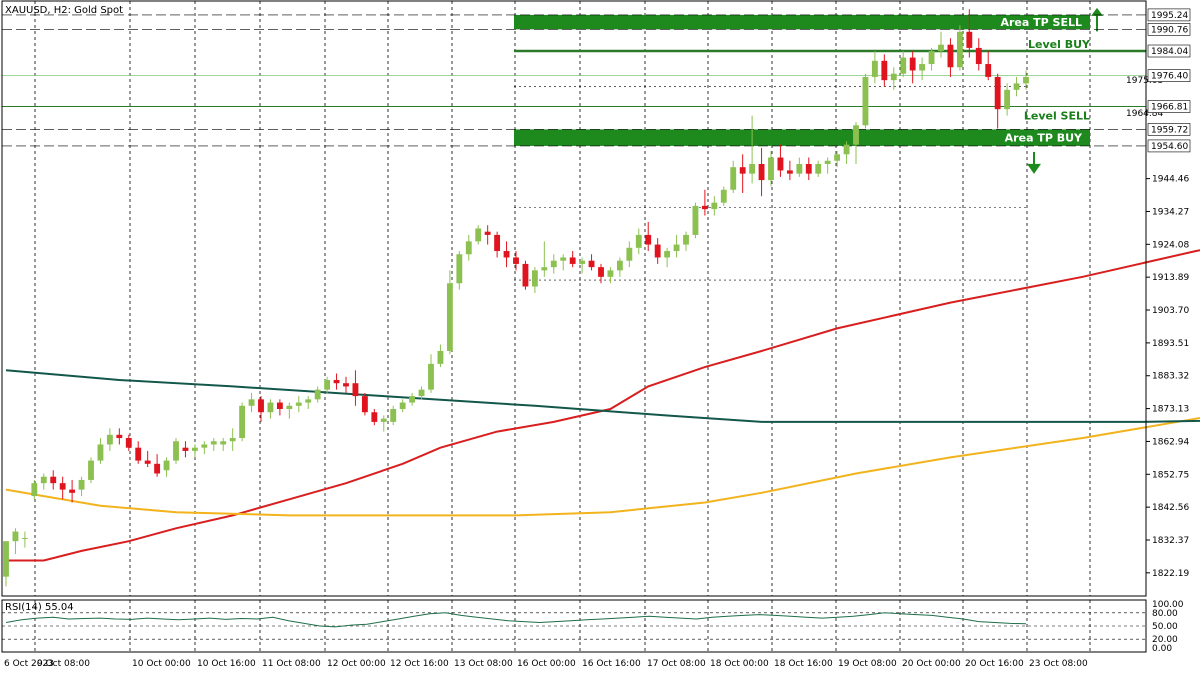 The height and width of the screenshot is (675, 1200). What do you see at coordinates (1170, 311) in the screenshot?
I see `y-tick-label: 1903.70` at bounding box center [1170, 311].